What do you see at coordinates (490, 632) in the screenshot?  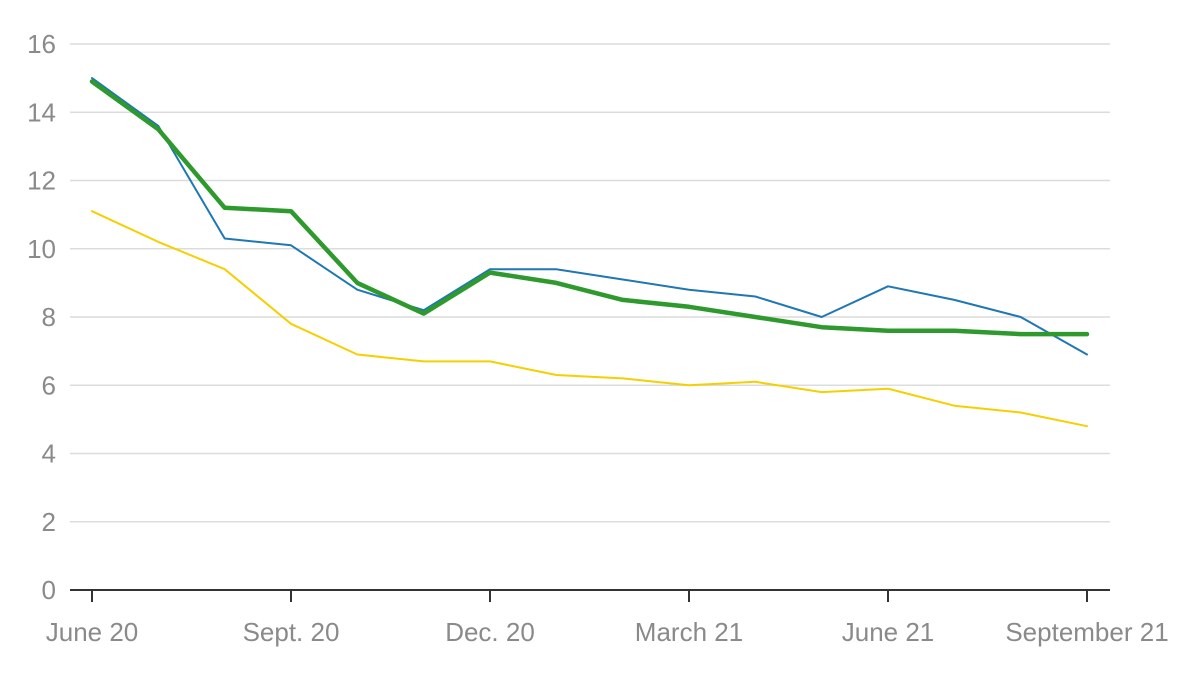 I see `x-tick-label: Dec. 20` at bounding box center [490, 632].